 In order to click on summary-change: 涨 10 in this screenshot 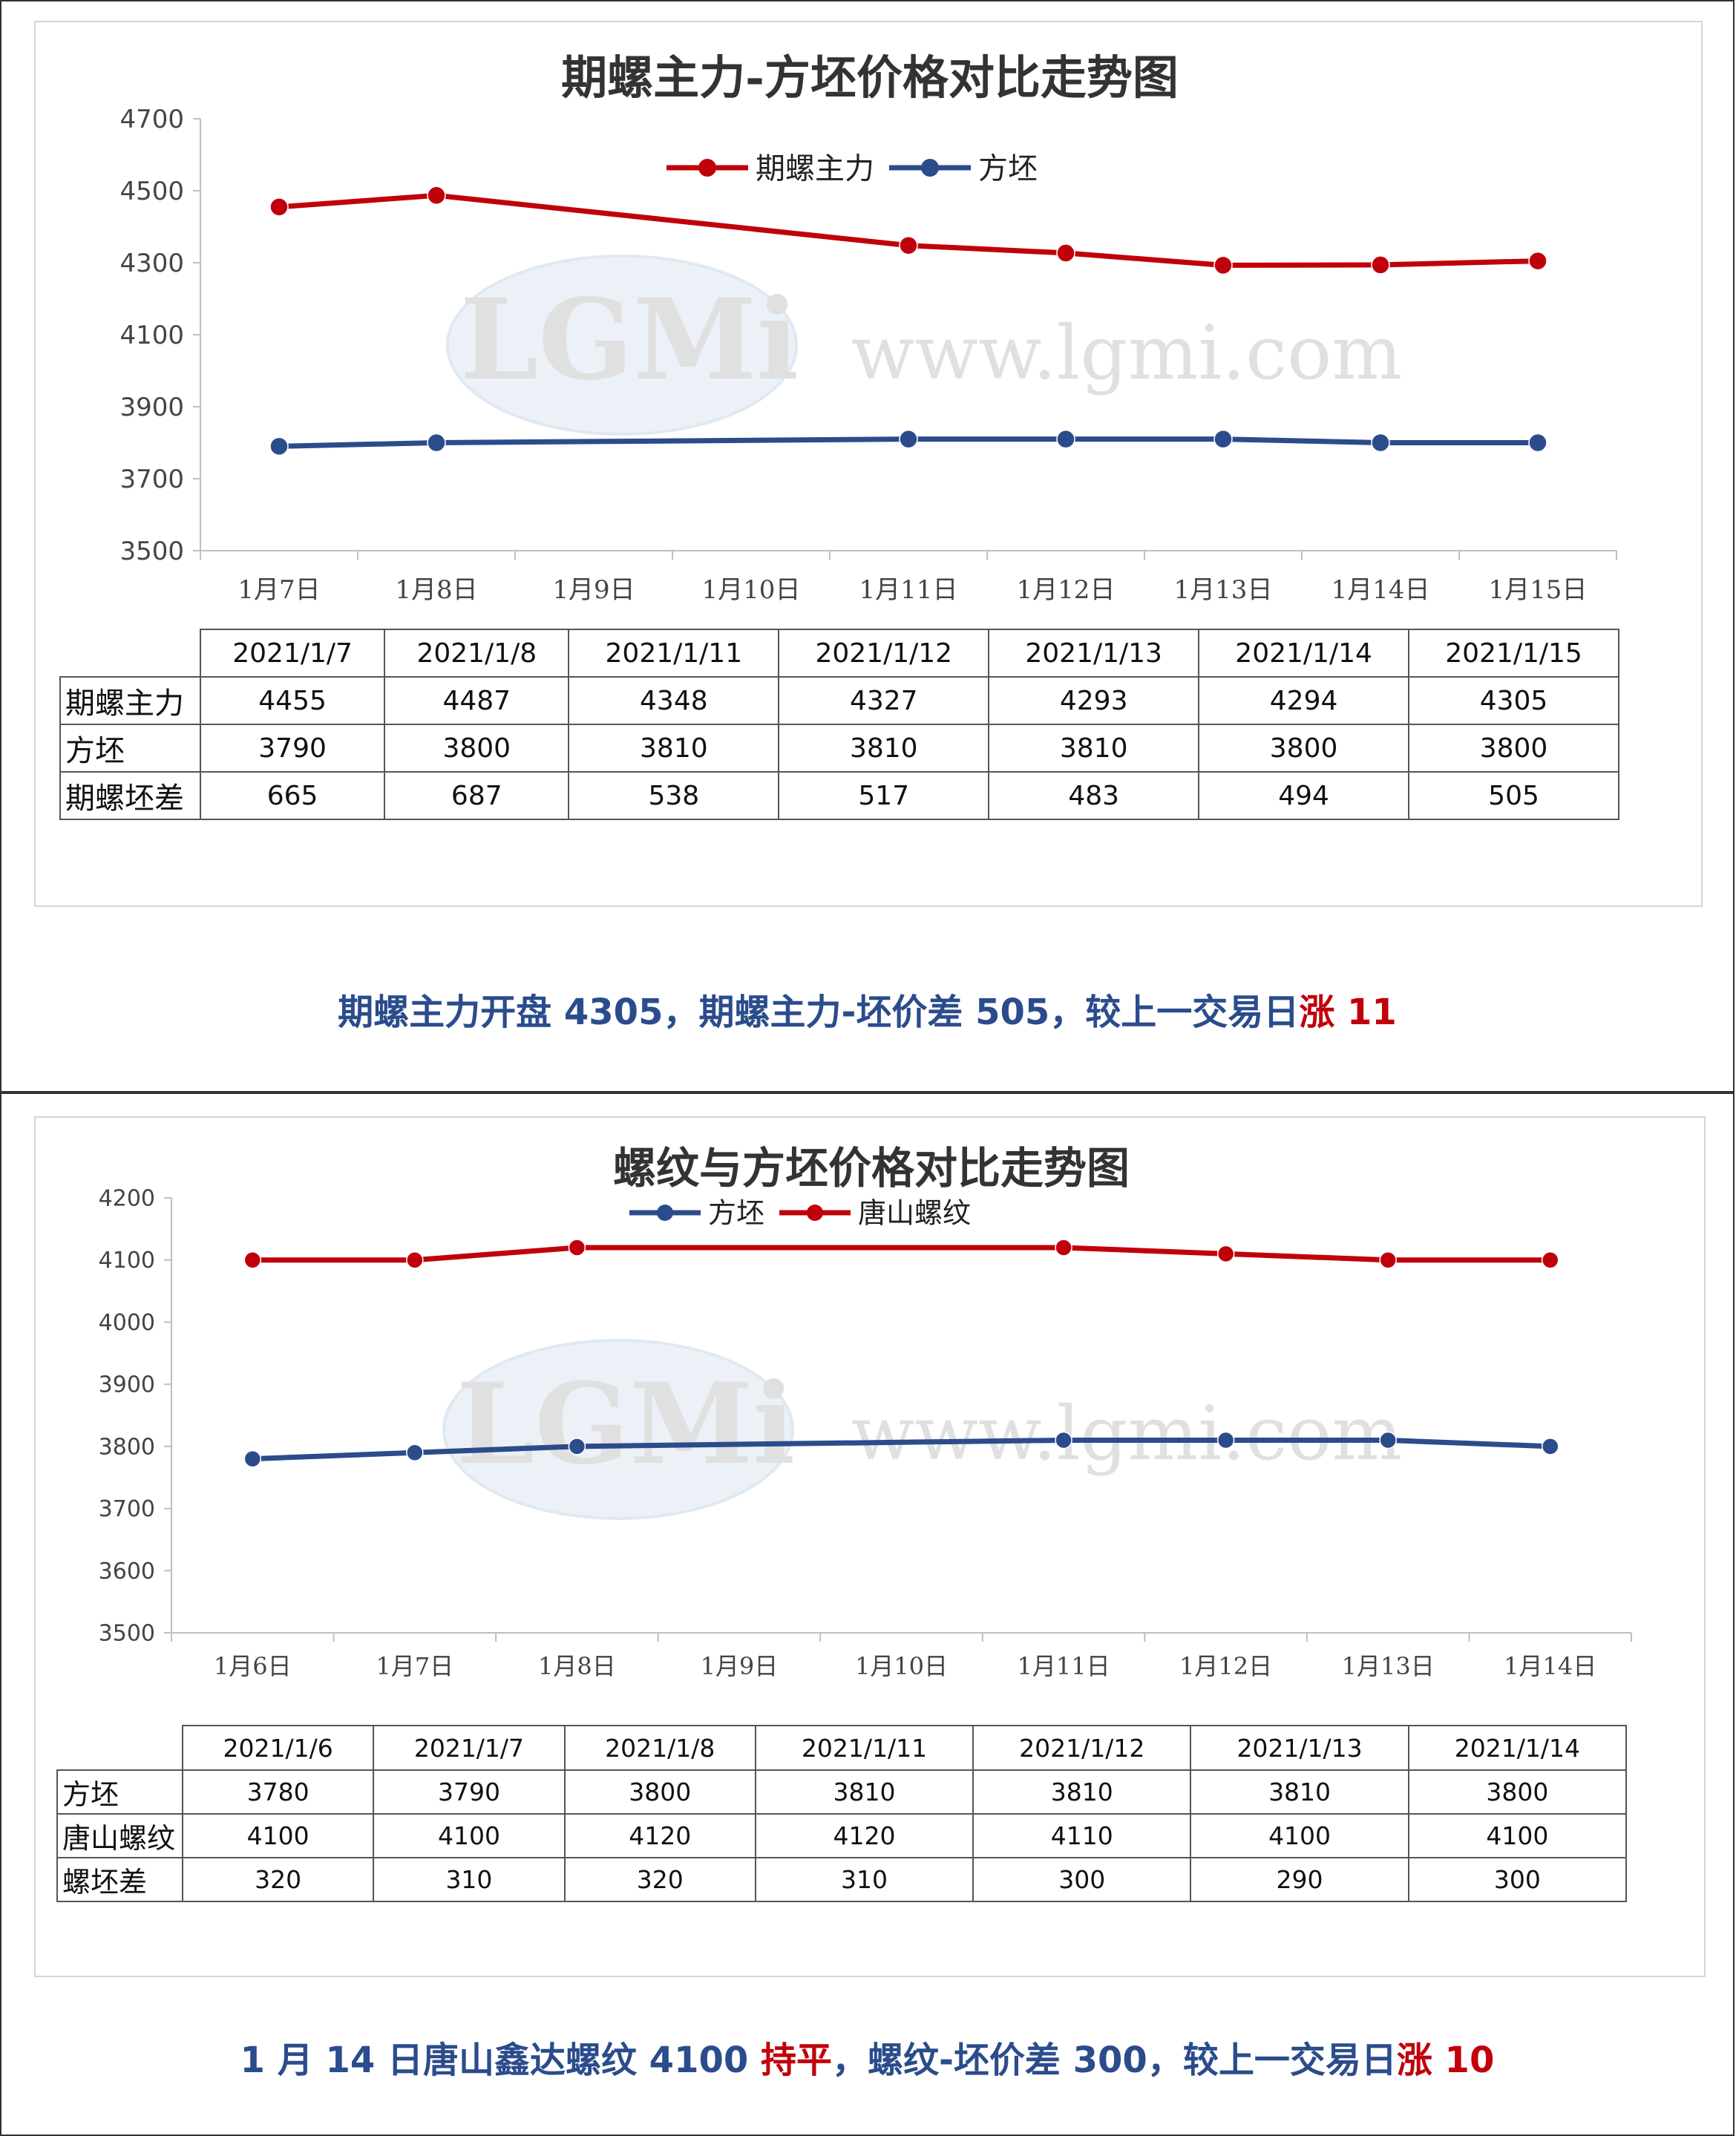, I will do `click(1445, 2060)`.